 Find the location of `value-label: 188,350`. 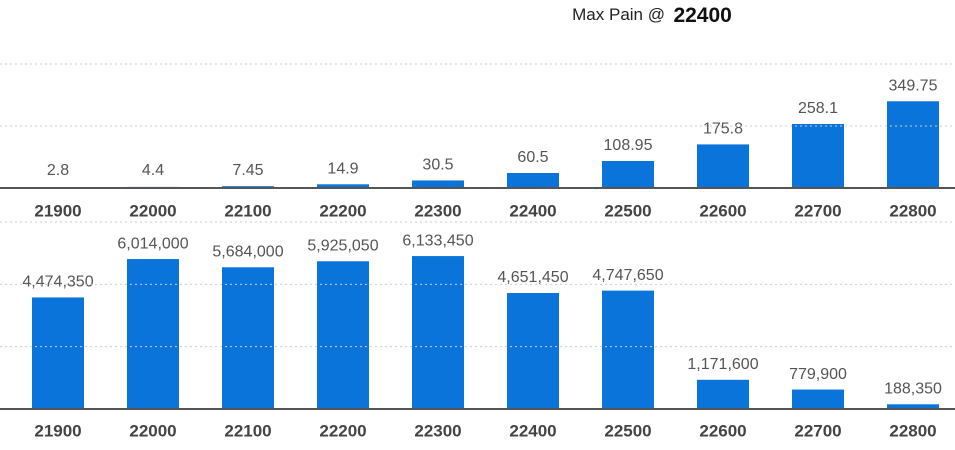

value-label: 188,350 is located at coordinates (913, 389).